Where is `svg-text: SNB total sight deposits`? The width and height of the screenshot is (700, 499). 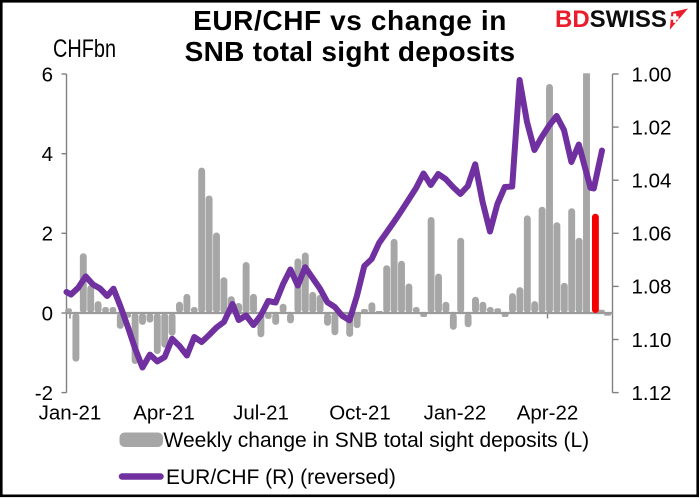
svg-text: SNB total sight deposits is located at coordinates (350, 51).